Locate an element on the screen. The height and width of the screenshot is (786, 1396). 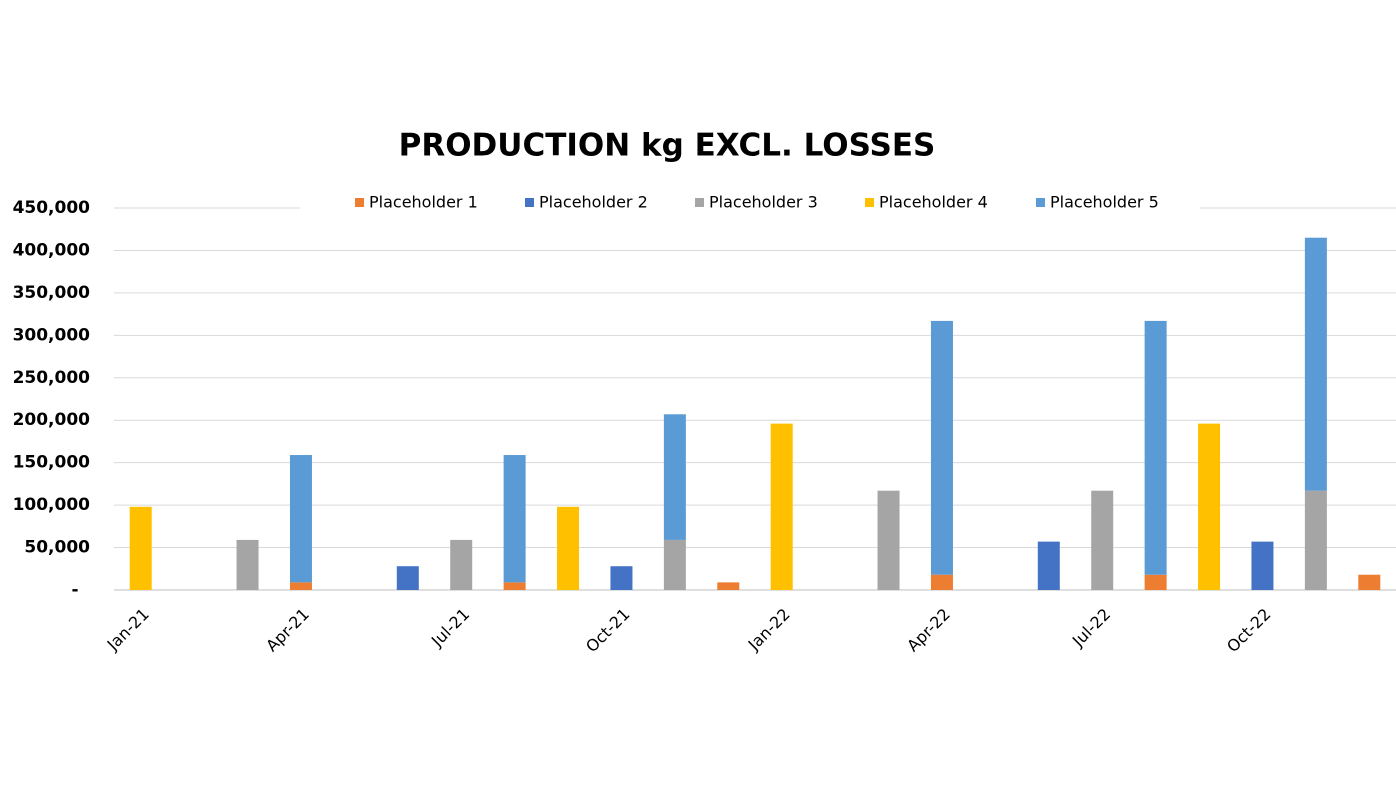
x-tick-label: Apr-21 is located at coordinates (287, 630).